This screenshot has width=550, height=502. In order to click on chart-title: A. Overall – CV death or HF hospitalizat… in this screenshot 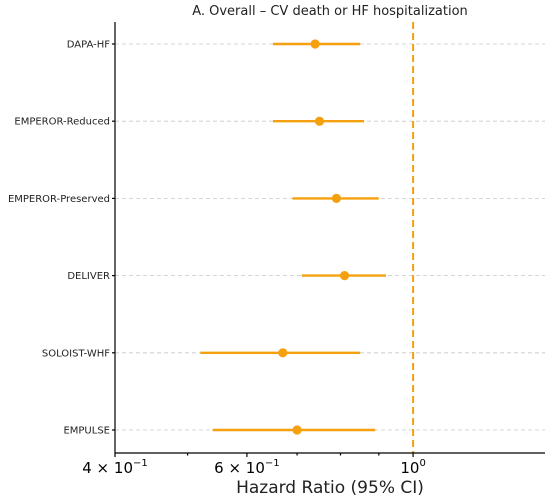, I will do `click(330, 11)`.